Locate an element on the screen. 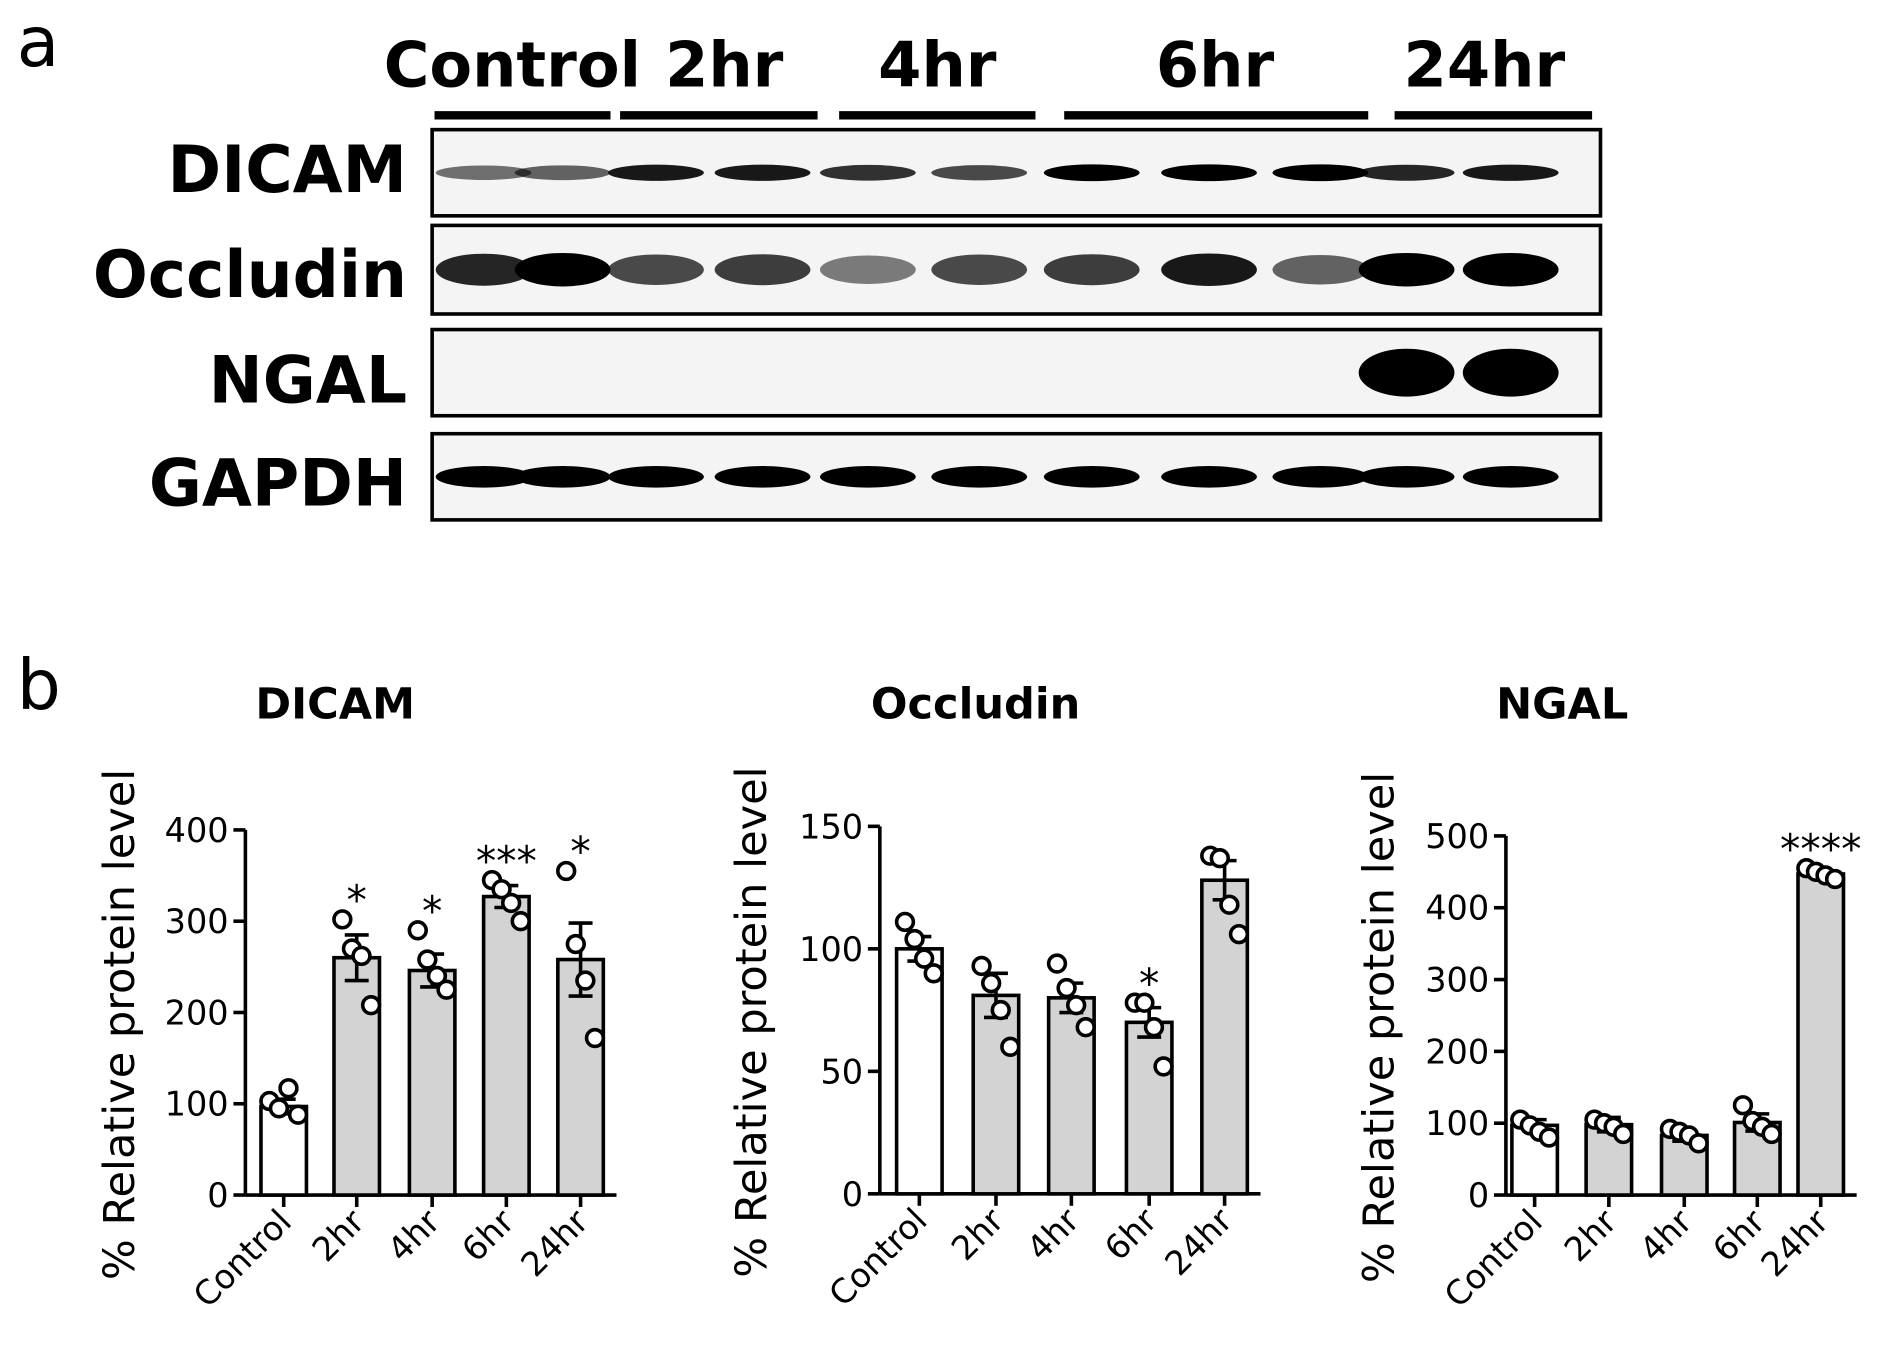  significance: **** is located at coordinates (1820, 849).